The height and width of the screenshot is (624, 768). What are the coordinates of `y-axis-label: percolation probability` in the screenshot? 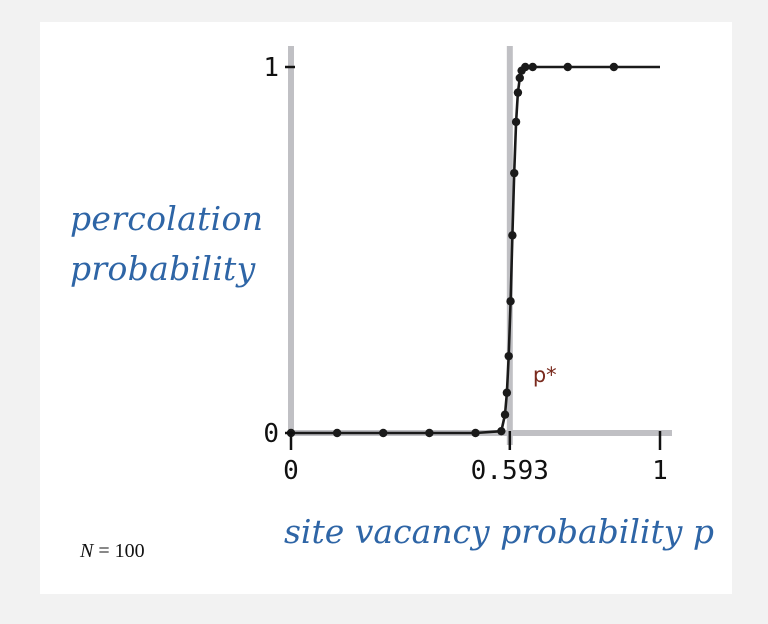 It's located at (166, 244).